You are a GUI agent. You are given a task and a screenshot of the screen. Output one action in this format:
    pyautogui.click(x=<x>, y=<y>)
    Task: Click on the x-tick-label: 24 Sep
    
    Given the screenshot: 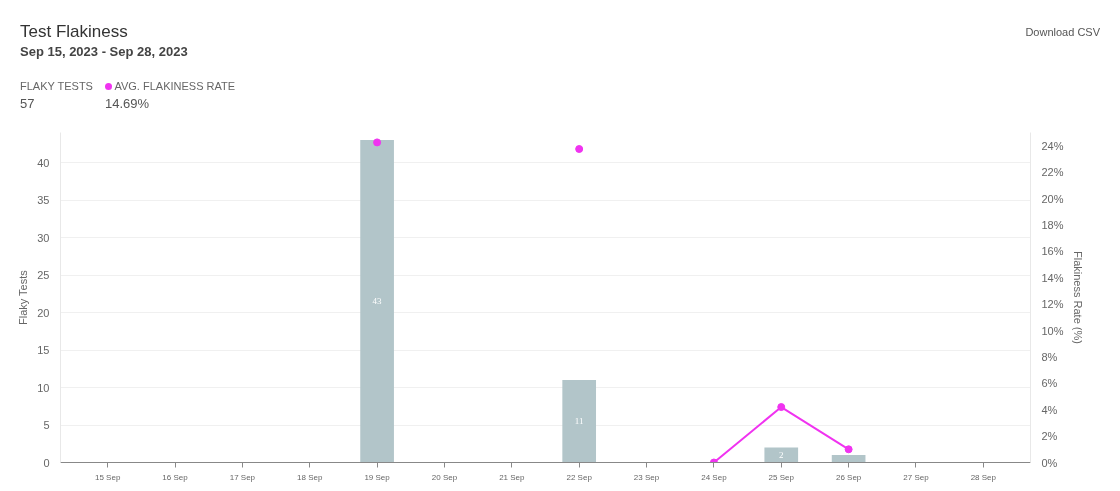 What is the action you would take?
    pyautogui.click(x=714, y=477)
    